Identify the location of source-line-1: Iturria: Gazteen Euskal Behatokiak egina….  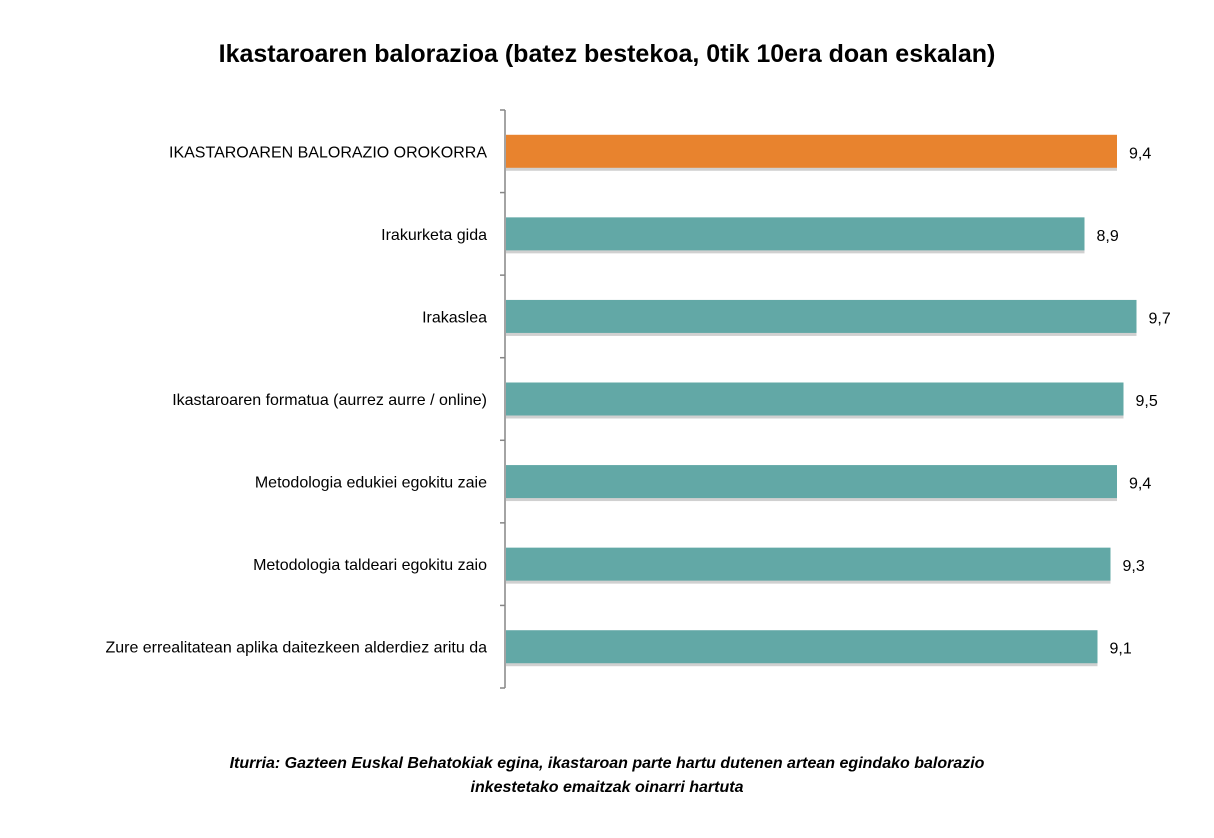
(607, 763).